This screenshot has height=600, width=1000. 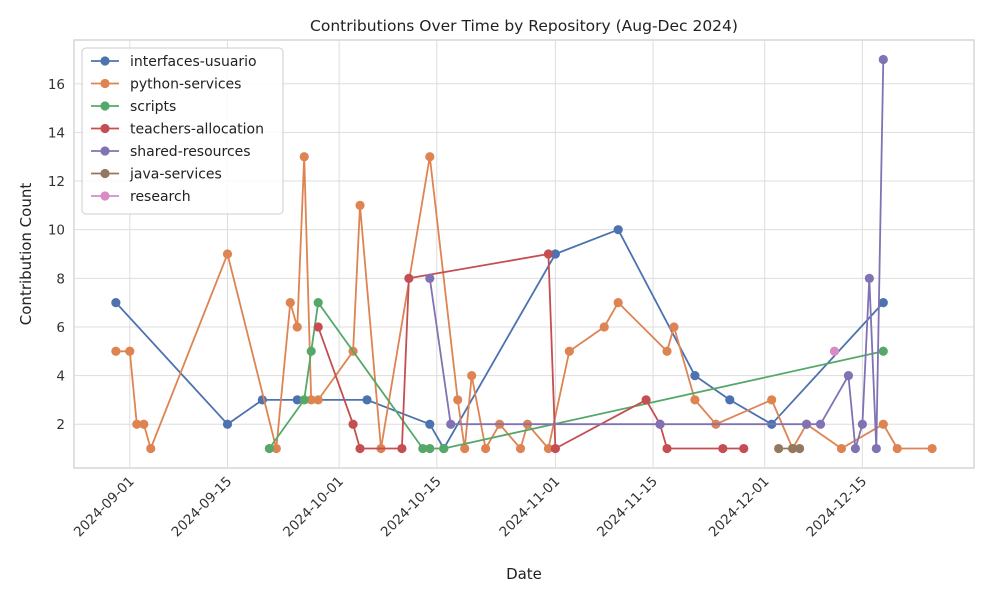 What do you see at coordinates (524, 574) in the screenshot?
I see `x-axis-label: Date` at bounding box center [524, 574].